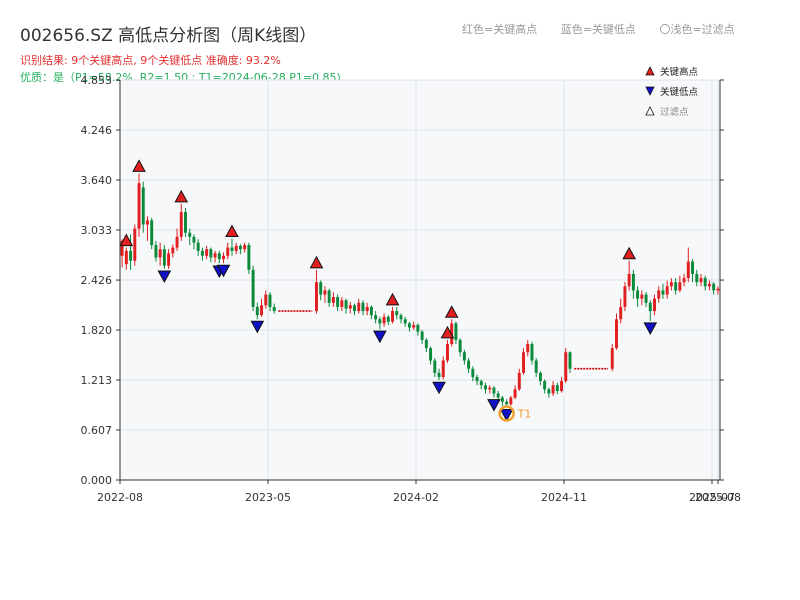  What do you see at coordinates (97, 280) in the screenshot?
I see `y-tick-label: 2.426` at bounding box center [97, 280].